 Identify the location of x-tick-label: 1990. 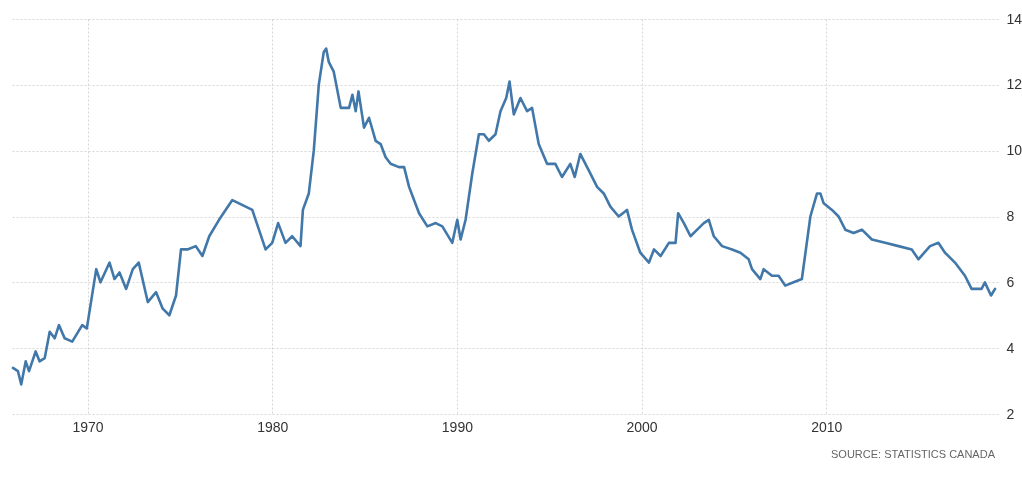
(457, 426).